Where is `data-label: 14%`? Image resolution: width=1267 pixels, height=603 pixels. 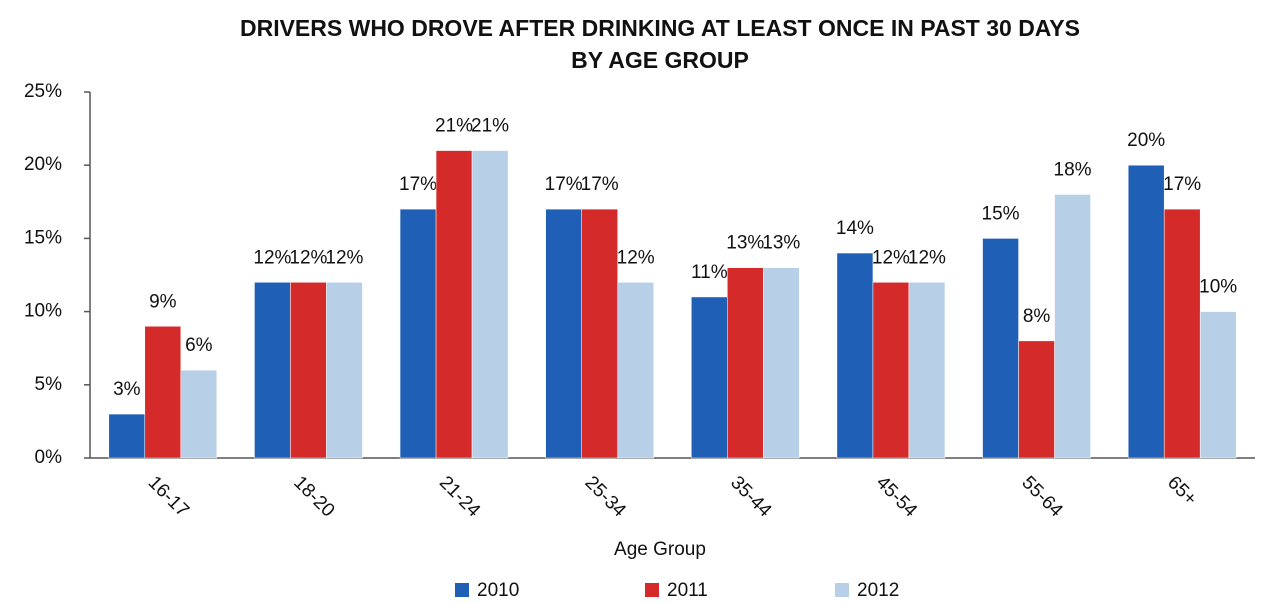 data-label: 14% is located at coordinates (855, 228).